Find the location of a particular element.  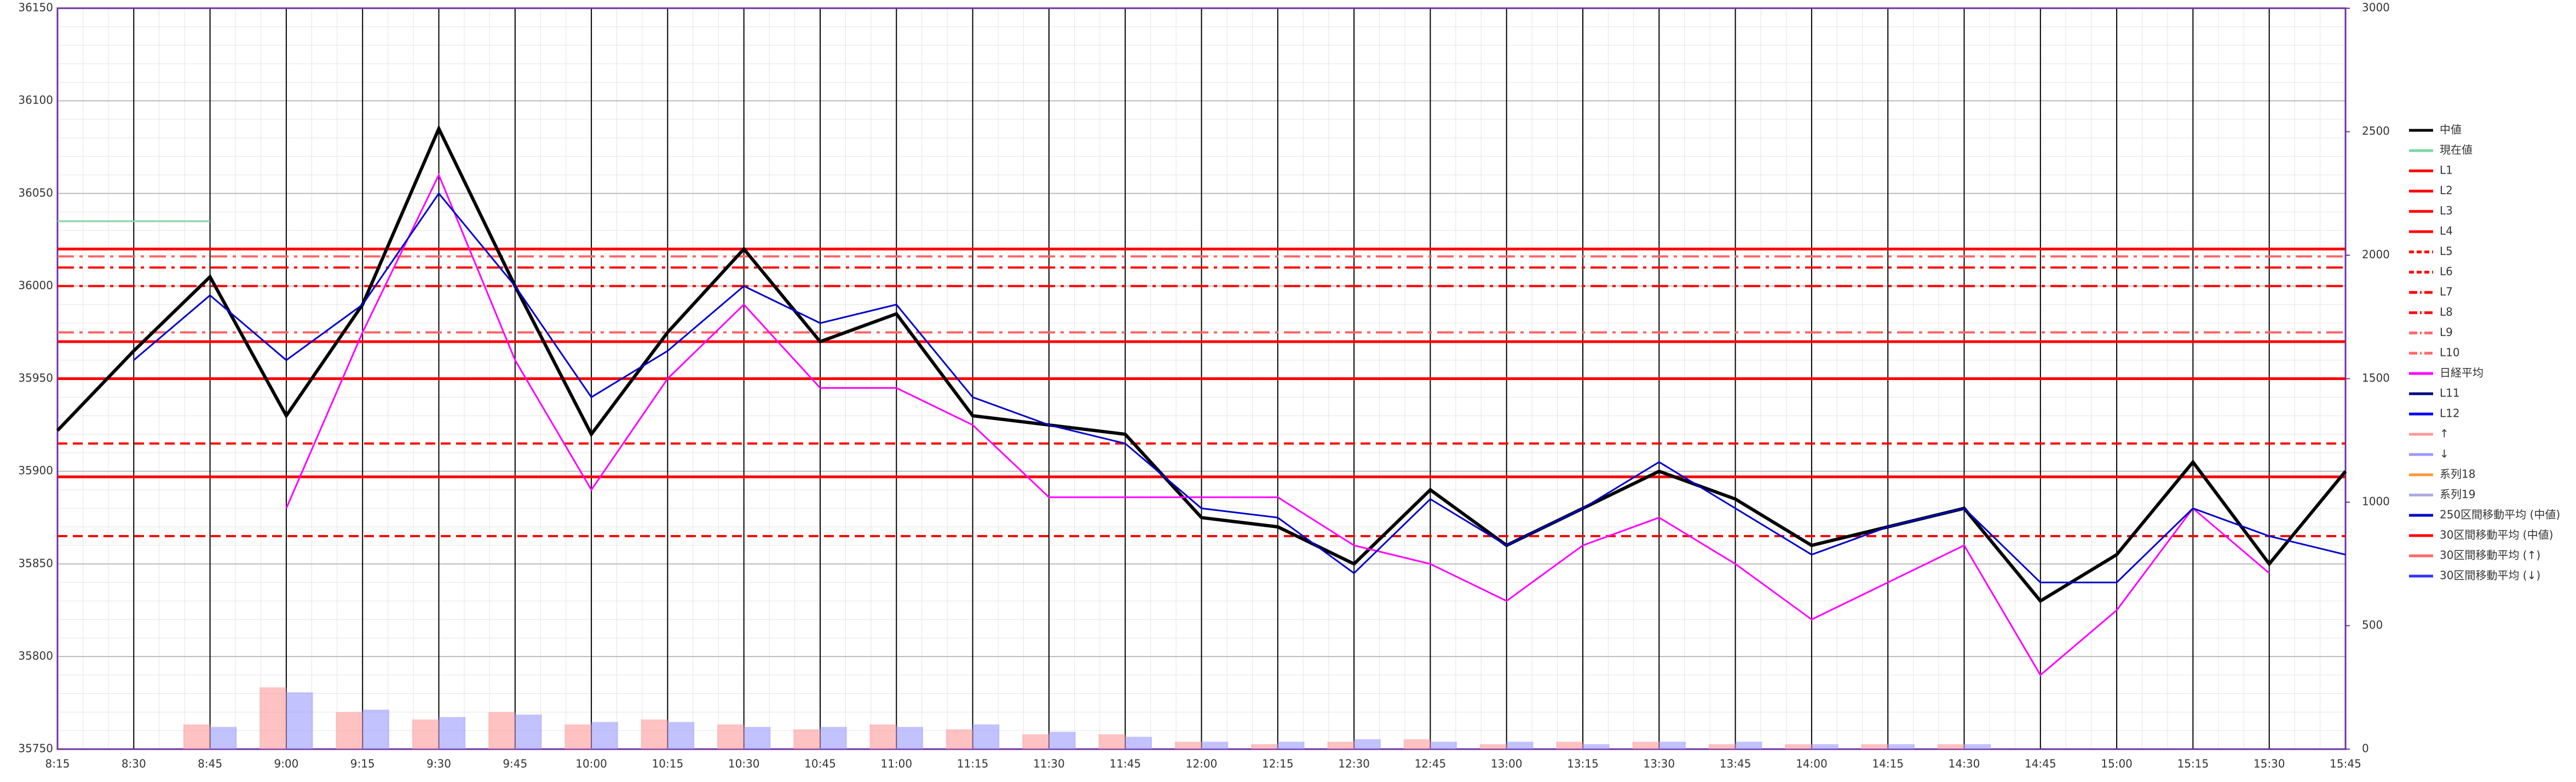

legend-label: L10 is located at coordinates (2450, 352).